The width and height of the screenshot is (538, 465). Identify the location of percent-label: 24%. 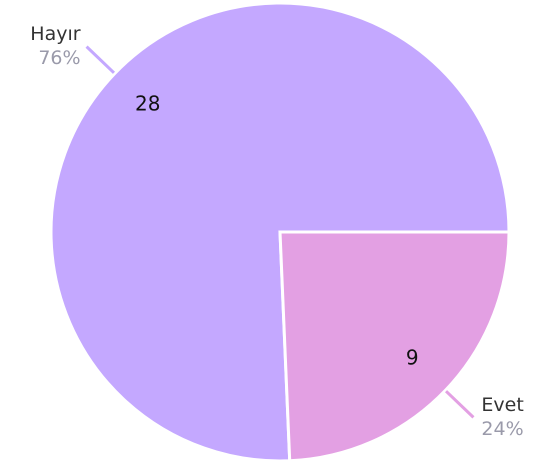
(502, 429).